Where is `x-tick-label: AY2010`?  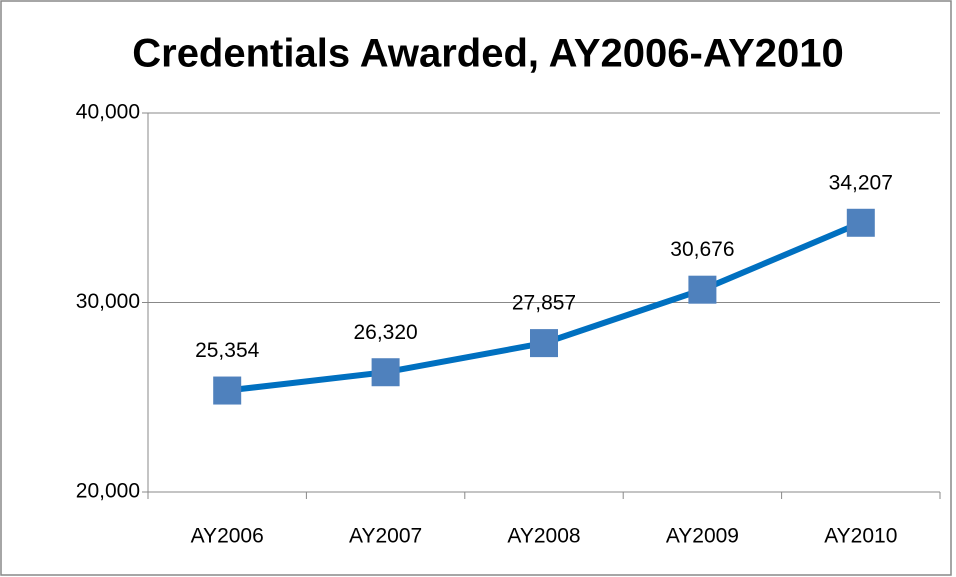 x-tick-label: AY2010 is located at coordinates (860, 536).